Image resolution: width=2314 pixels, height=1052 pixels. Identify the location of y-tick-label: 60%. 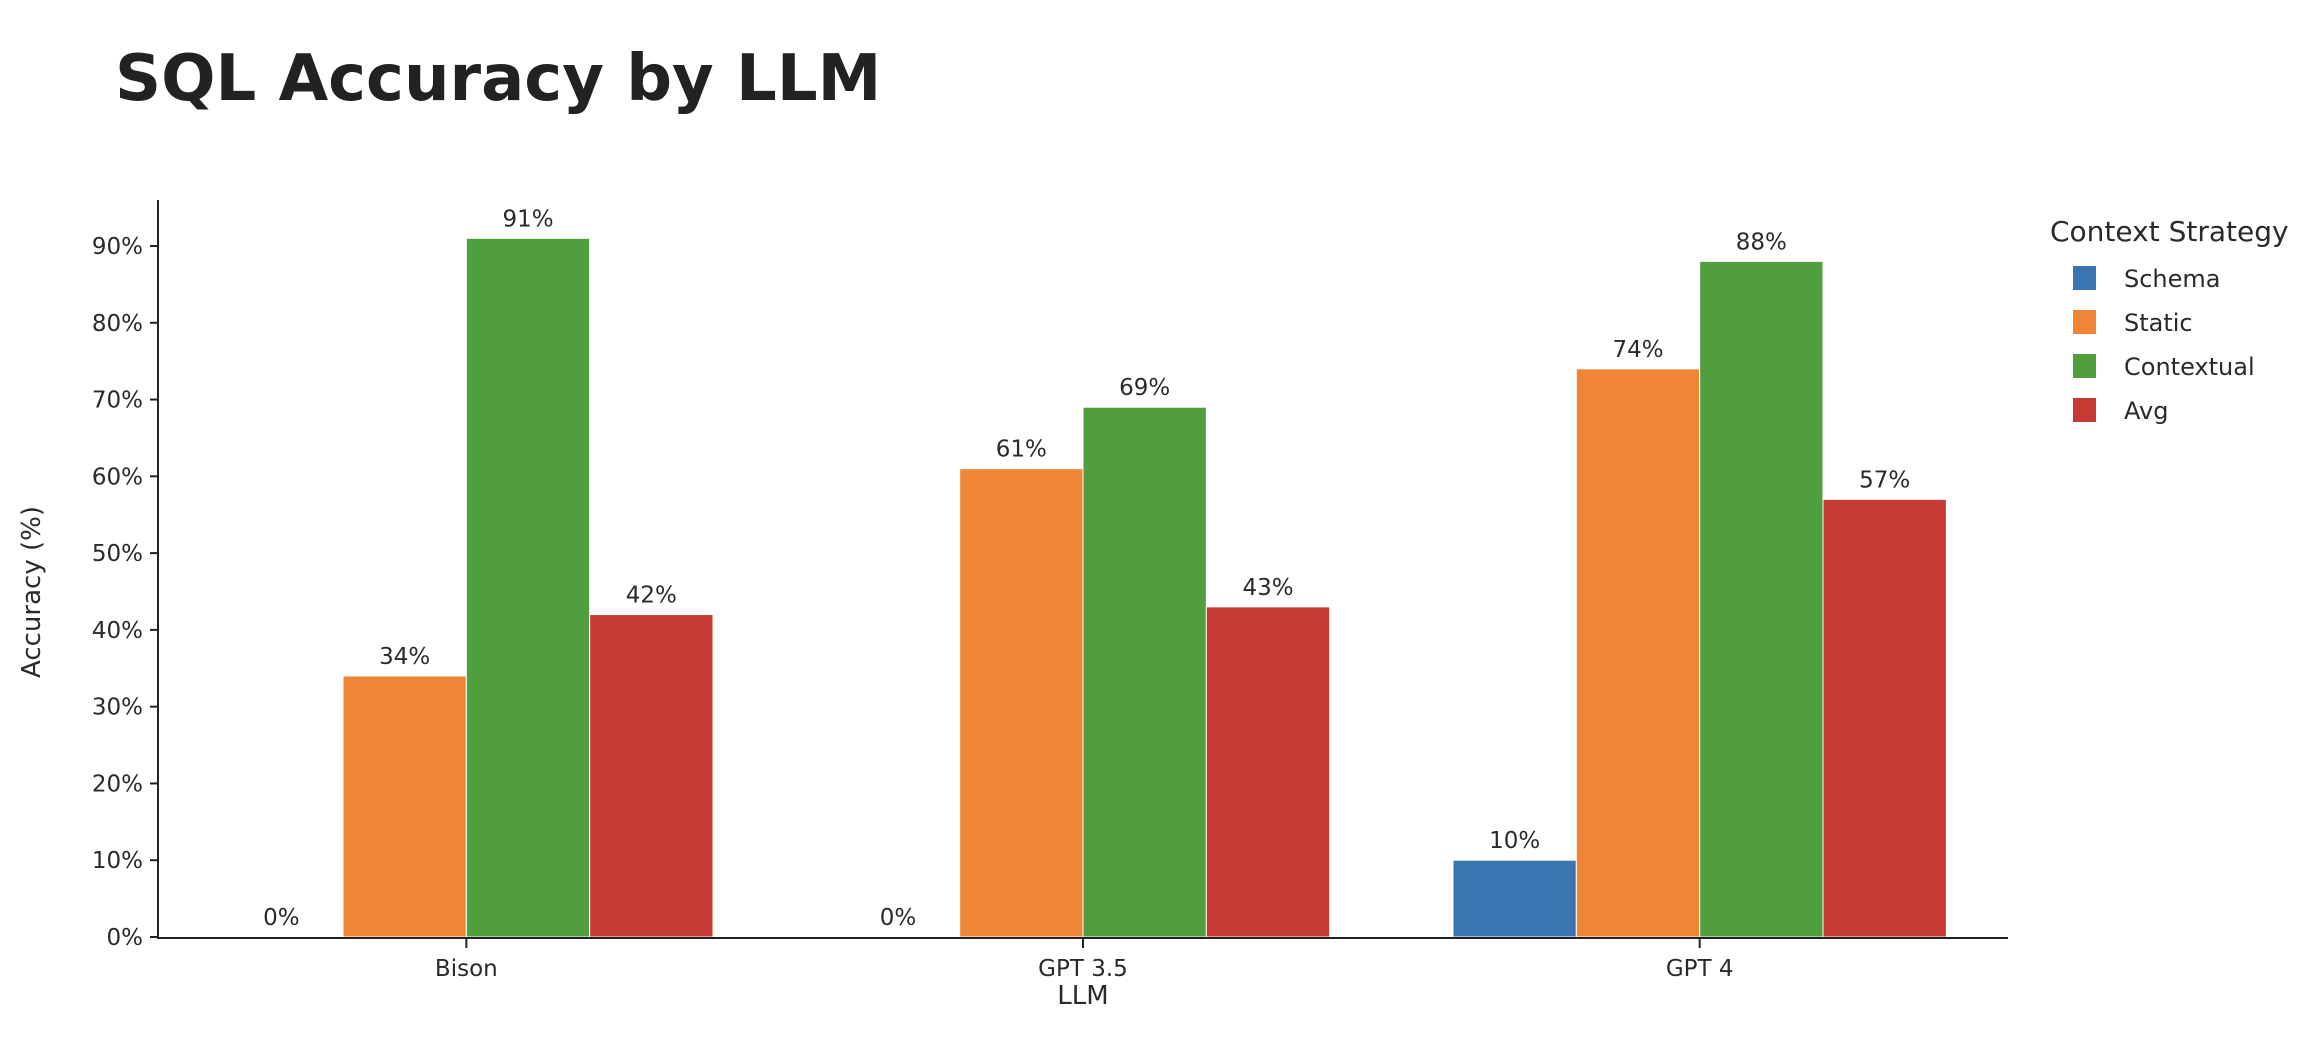
(117, 477).